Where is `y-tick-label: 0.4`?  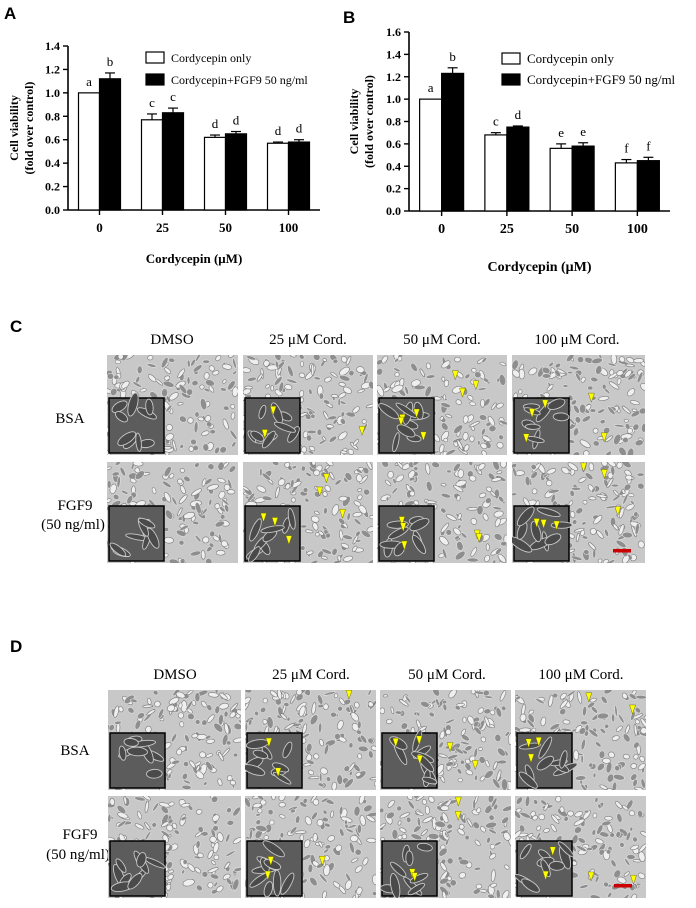
y-tick-label: 0.4 is located at coordinates (393, 166).